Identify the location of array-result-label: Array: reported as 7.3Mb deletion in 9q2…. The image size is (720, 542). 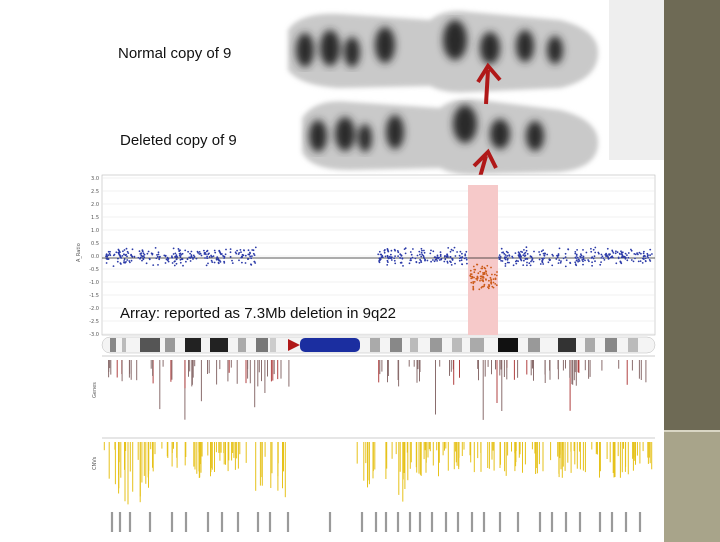
(258, 313).